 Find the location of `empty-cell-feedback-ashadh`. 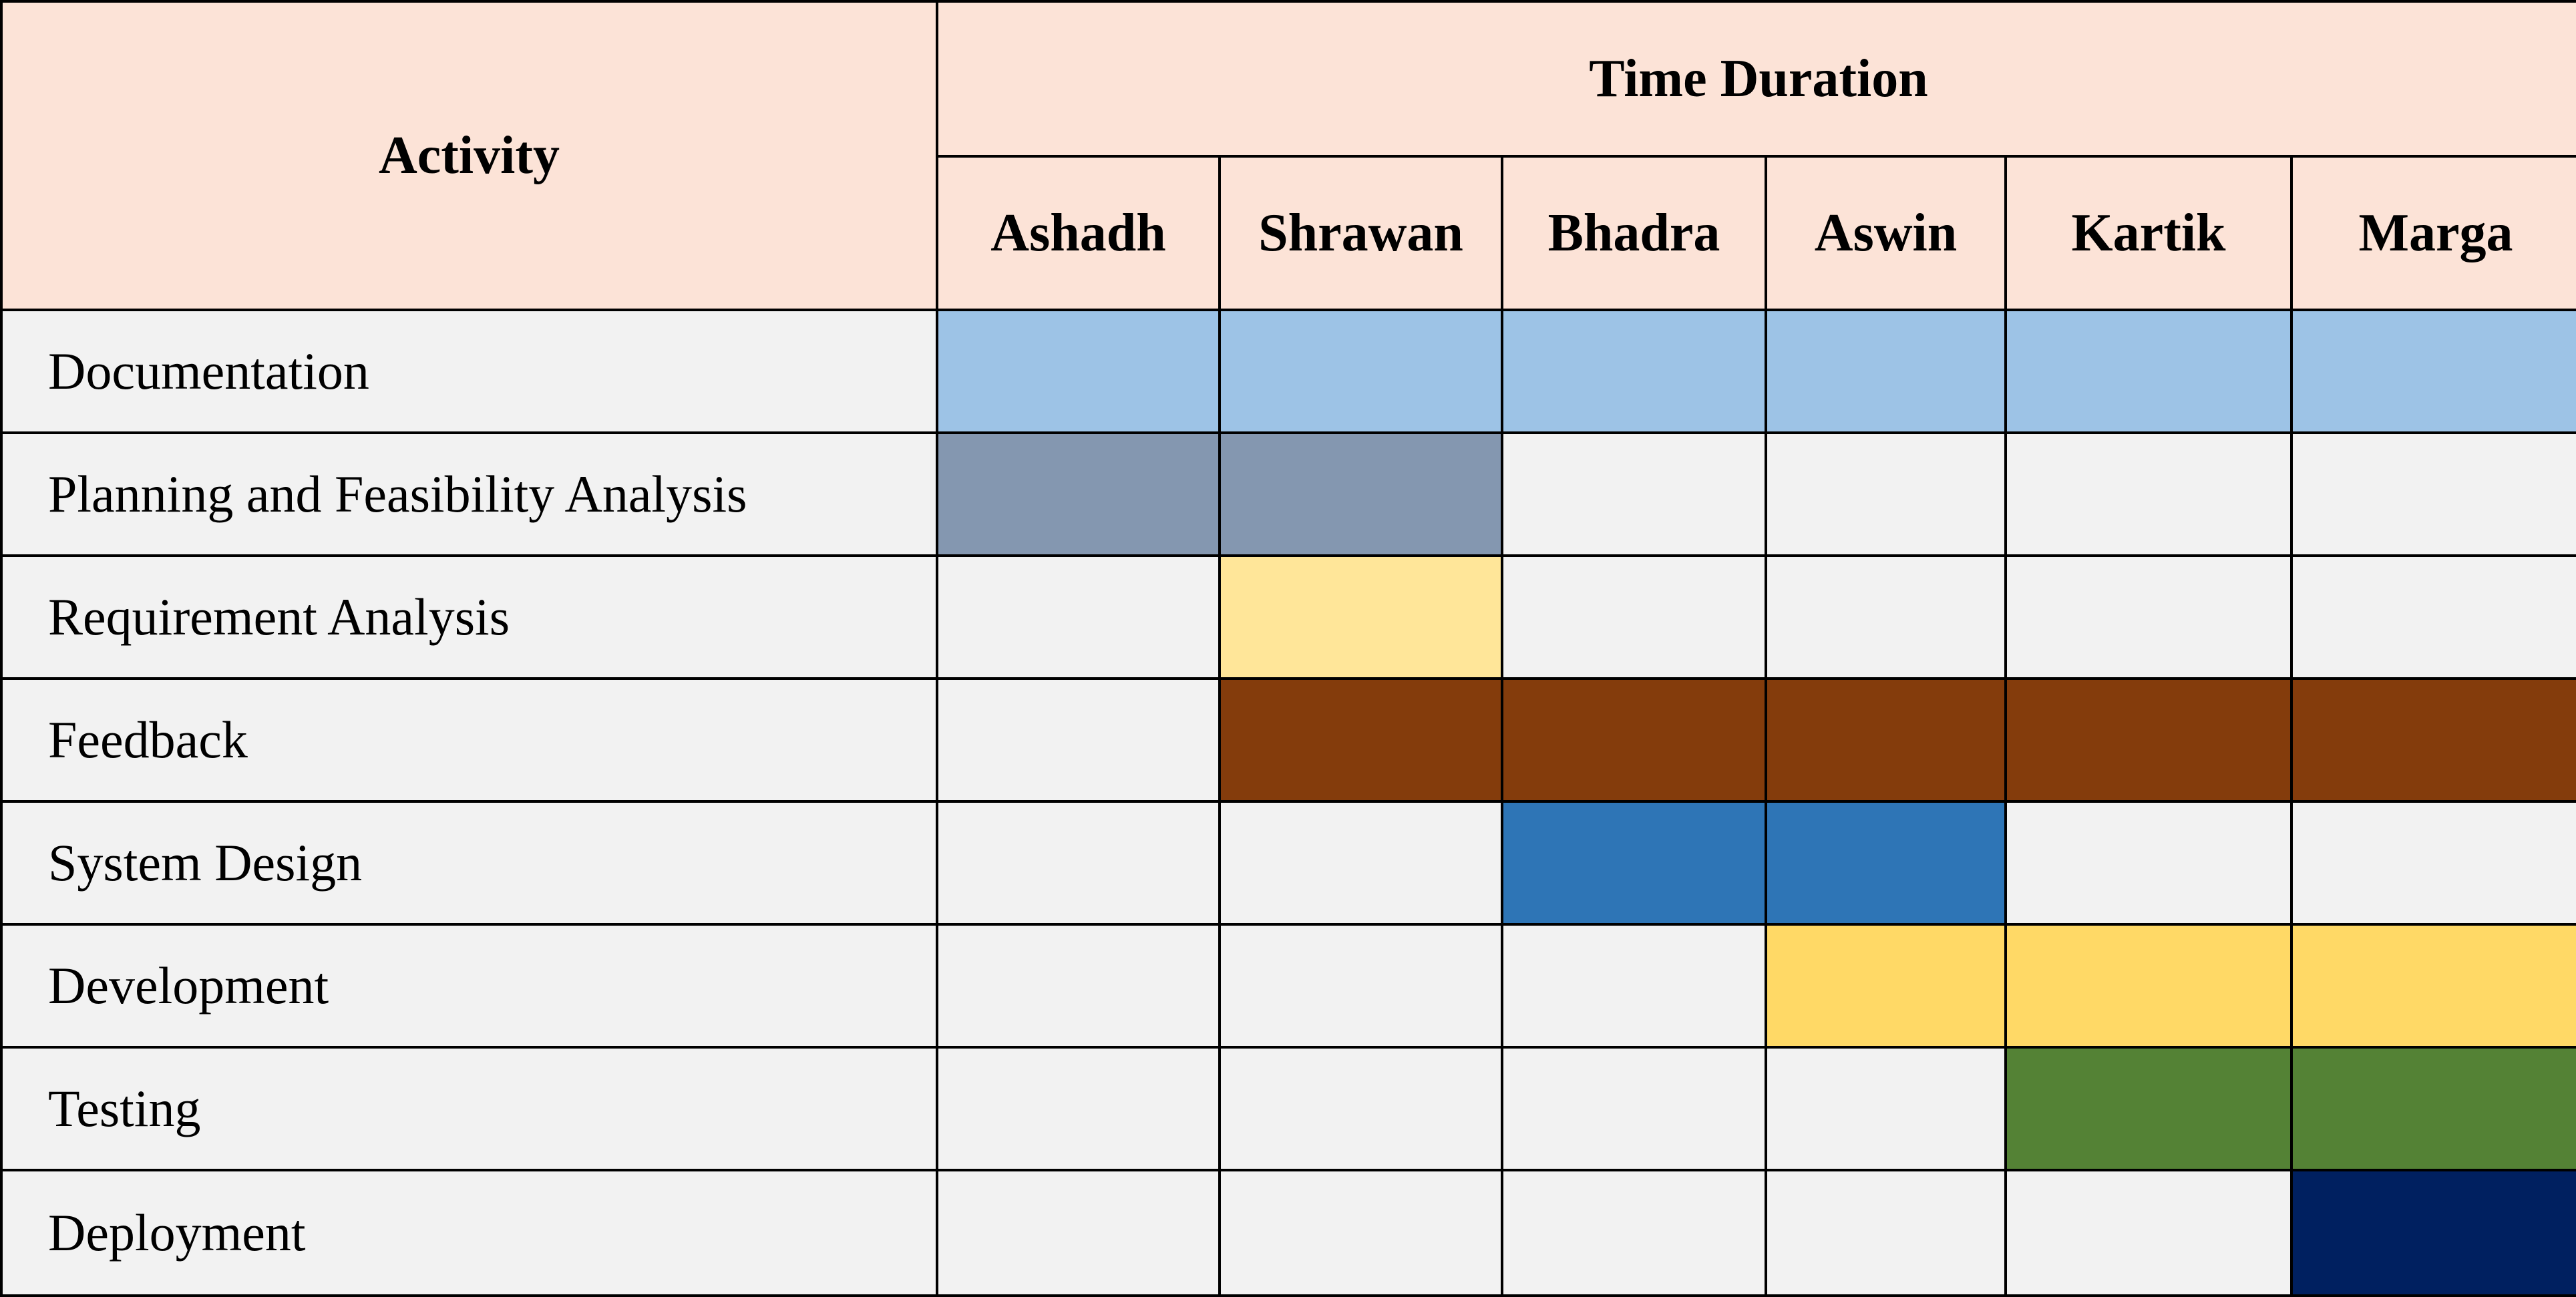

empty-cell-feedback-ashadh is located at coordinates (1079, 741).